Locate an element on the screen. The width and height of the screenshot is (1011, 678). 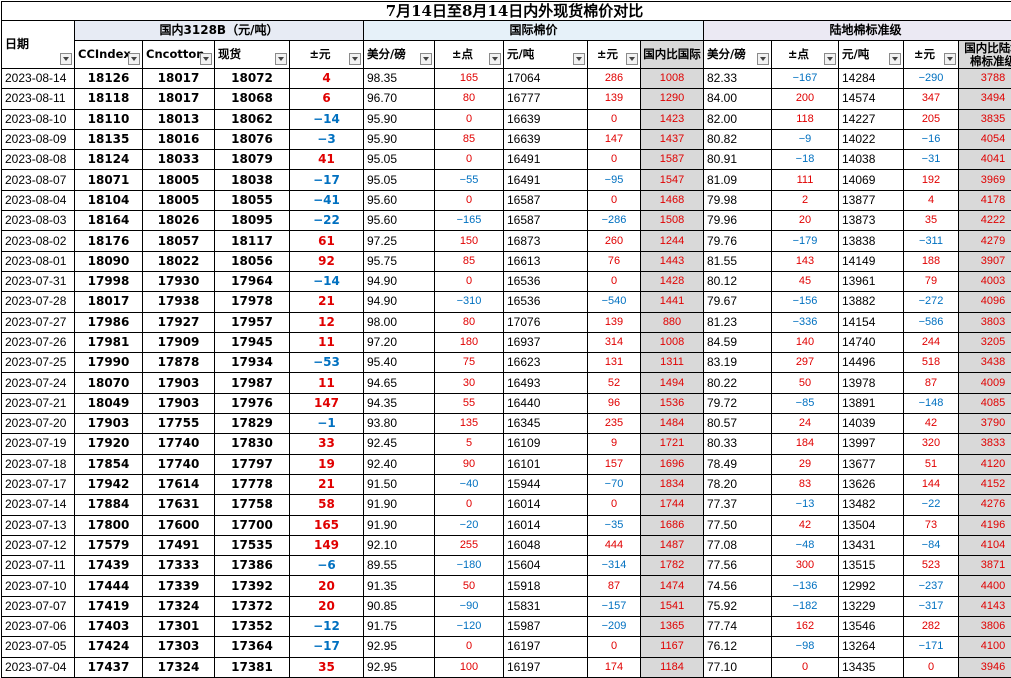
cell-land-points-change: −13 is located at coordinates (805, 505).